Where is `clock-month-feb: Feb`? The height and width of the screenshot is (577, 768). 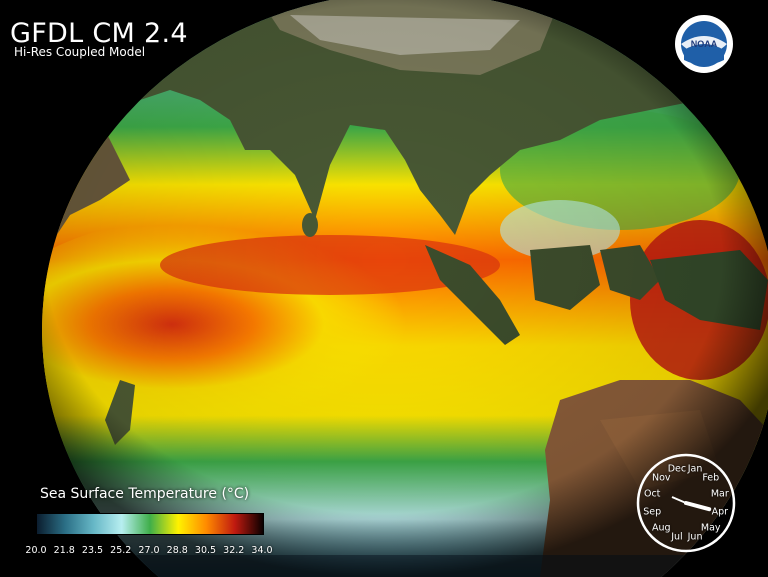 clock-month-feb: Feb is located at coordinates (711, 478).